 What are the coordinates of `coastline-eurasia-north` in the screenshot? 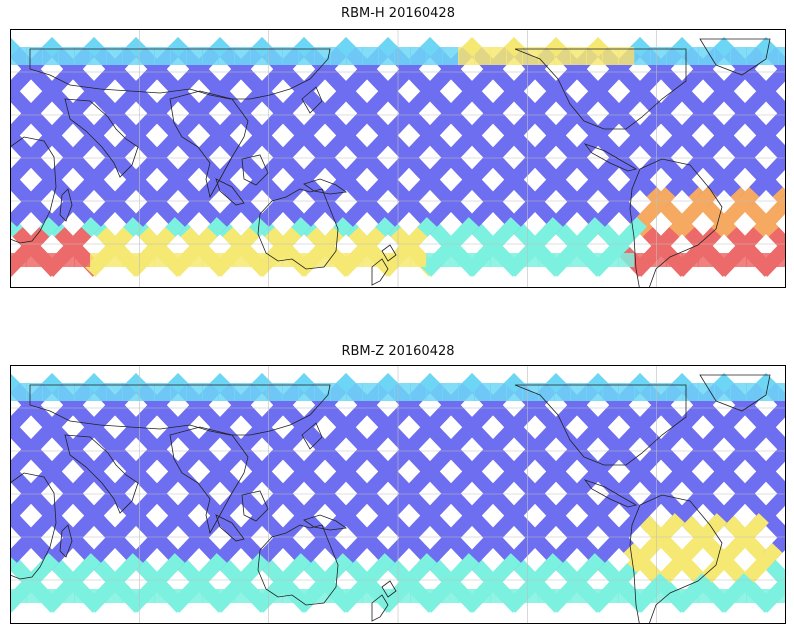 It's located at (180, 74).